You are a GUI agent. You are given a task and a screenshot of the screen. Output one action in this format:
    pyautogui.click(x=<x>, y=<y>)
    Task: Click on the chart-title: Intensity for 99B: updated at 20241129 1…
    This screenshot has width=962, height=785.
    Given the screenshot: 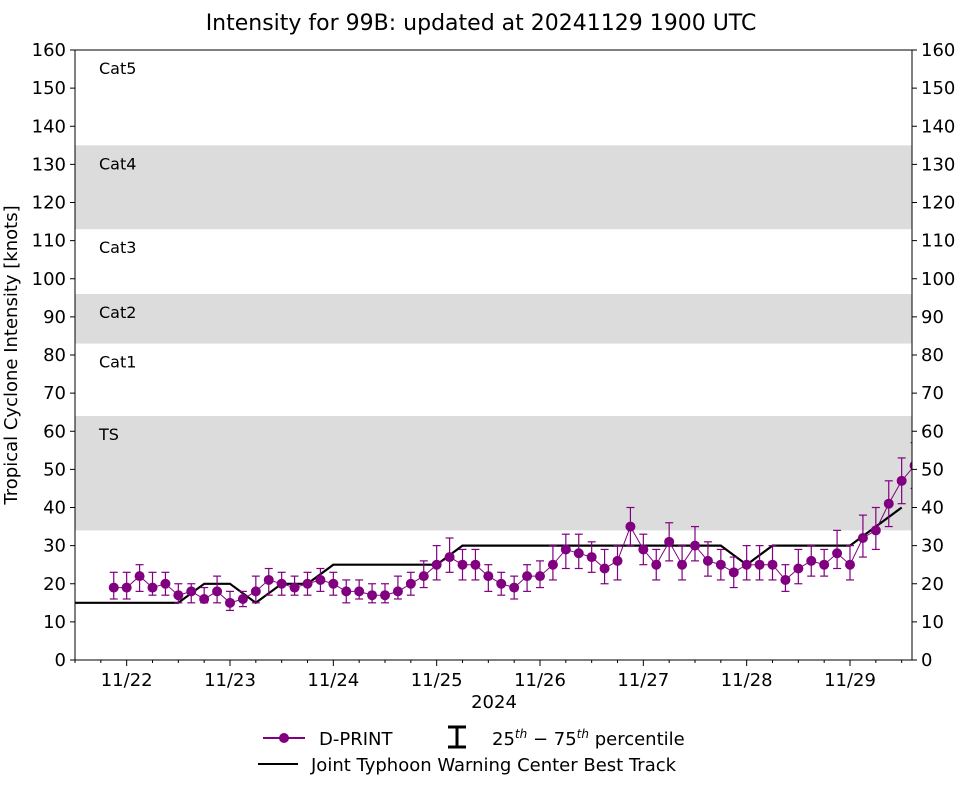 What is the action you would take?
    pyautogui.click(x=481, y=23)
    